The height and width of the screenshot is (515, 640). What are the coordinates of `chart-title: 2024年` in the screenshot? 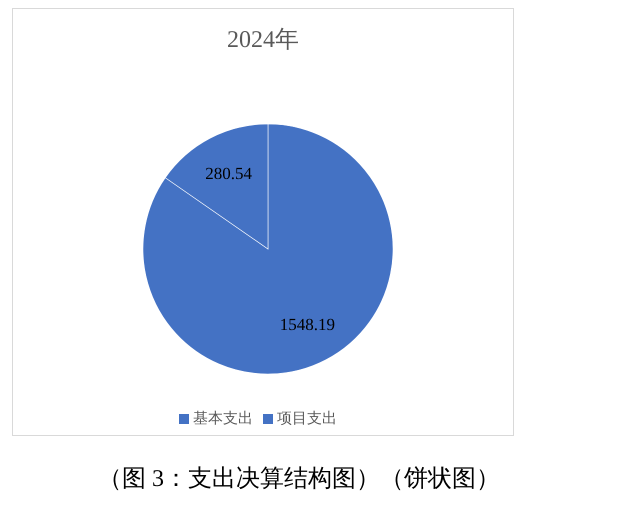 It's located at (263, 40).